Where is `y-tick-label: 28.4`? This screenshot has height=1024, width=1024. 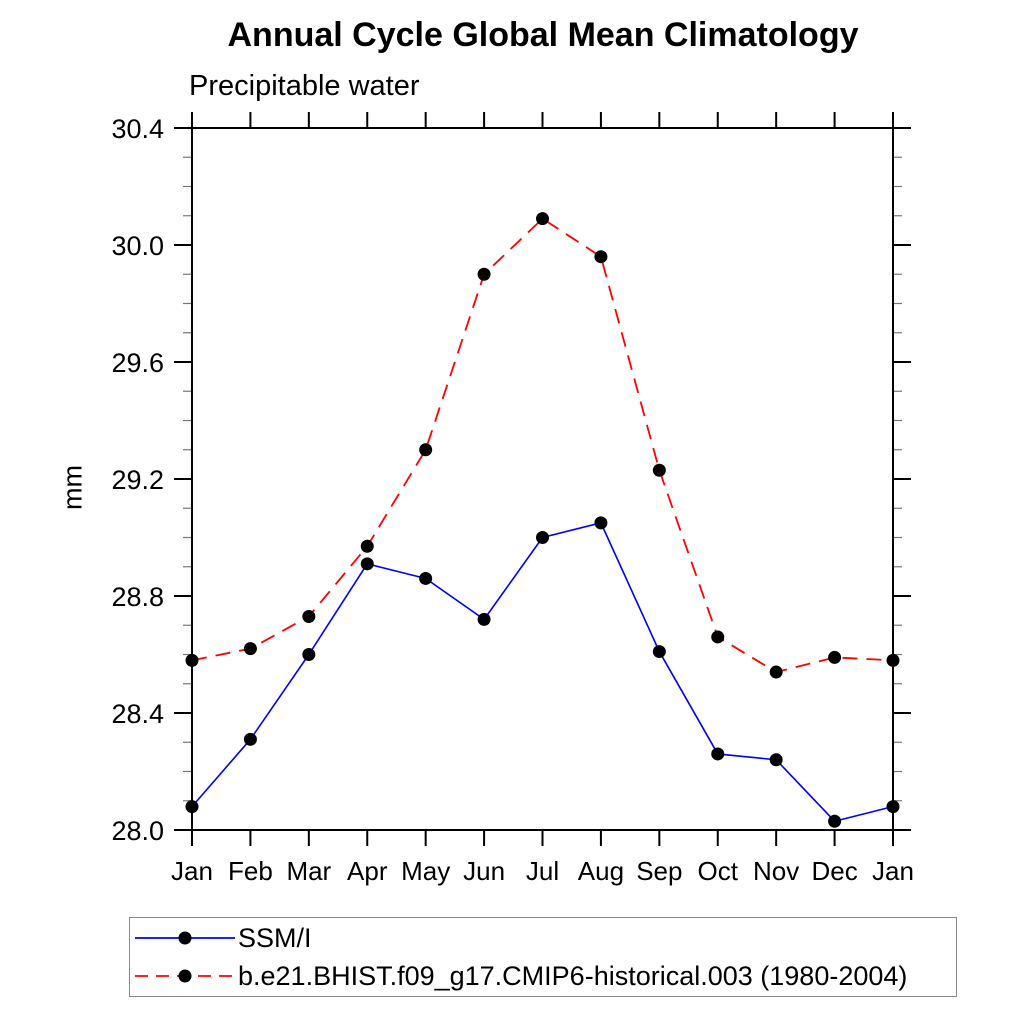
y-tick-label: 28.4 is located at coordinates (137, 714).